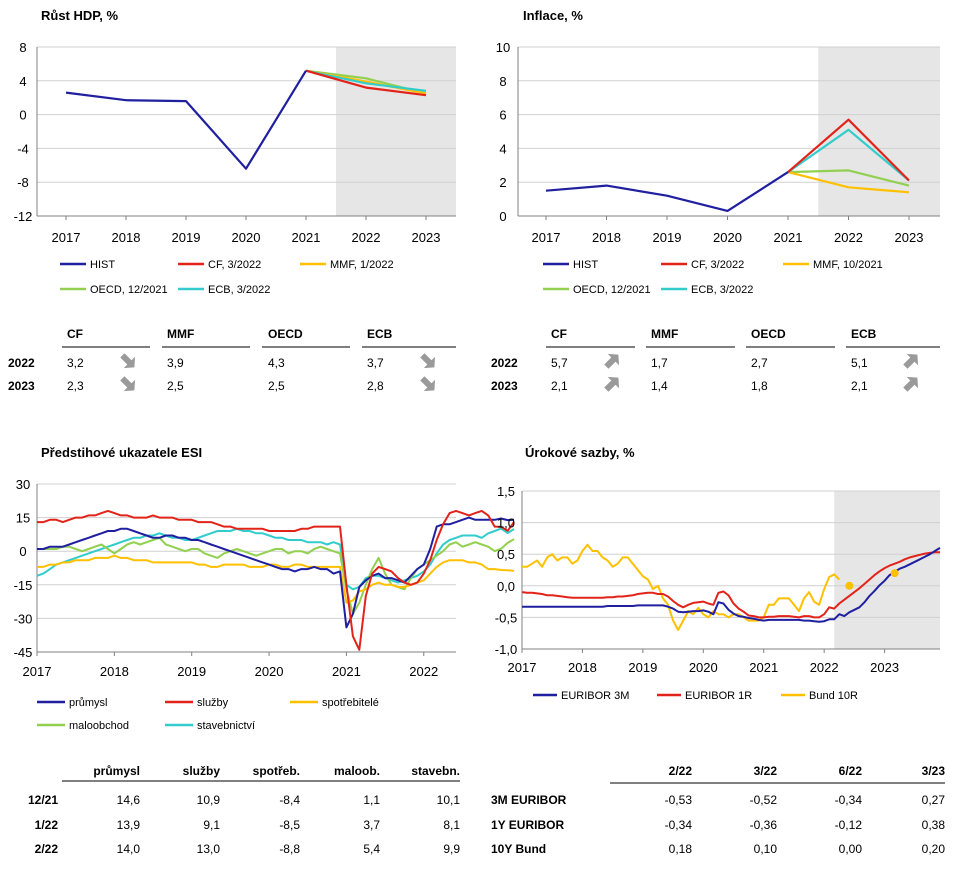 The image size is (961, 870). Describe the element at coordinates (129, 849) in the screenshot. I see `table-cell: 14,0` at that location.